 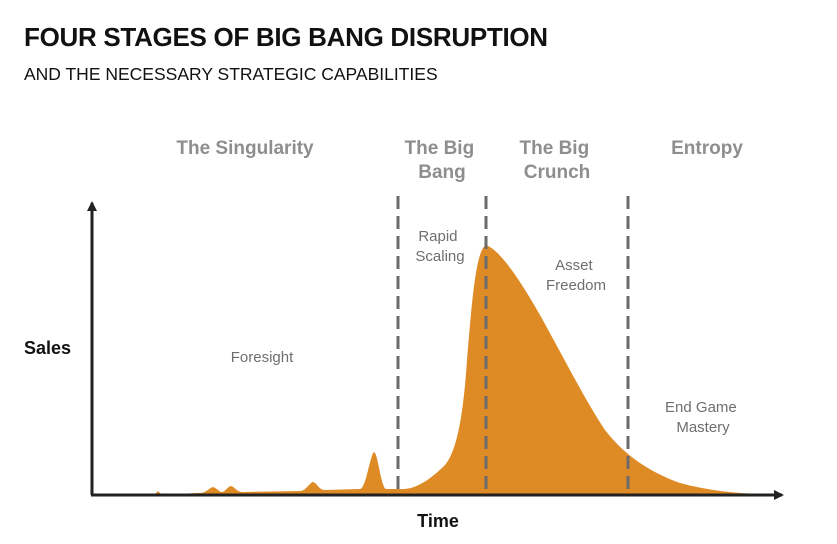 What do you see at coordinates (442, 172) in the screenshot?
I see `stage-big-bang-line2: Bang` at bounding box center [442, 172].